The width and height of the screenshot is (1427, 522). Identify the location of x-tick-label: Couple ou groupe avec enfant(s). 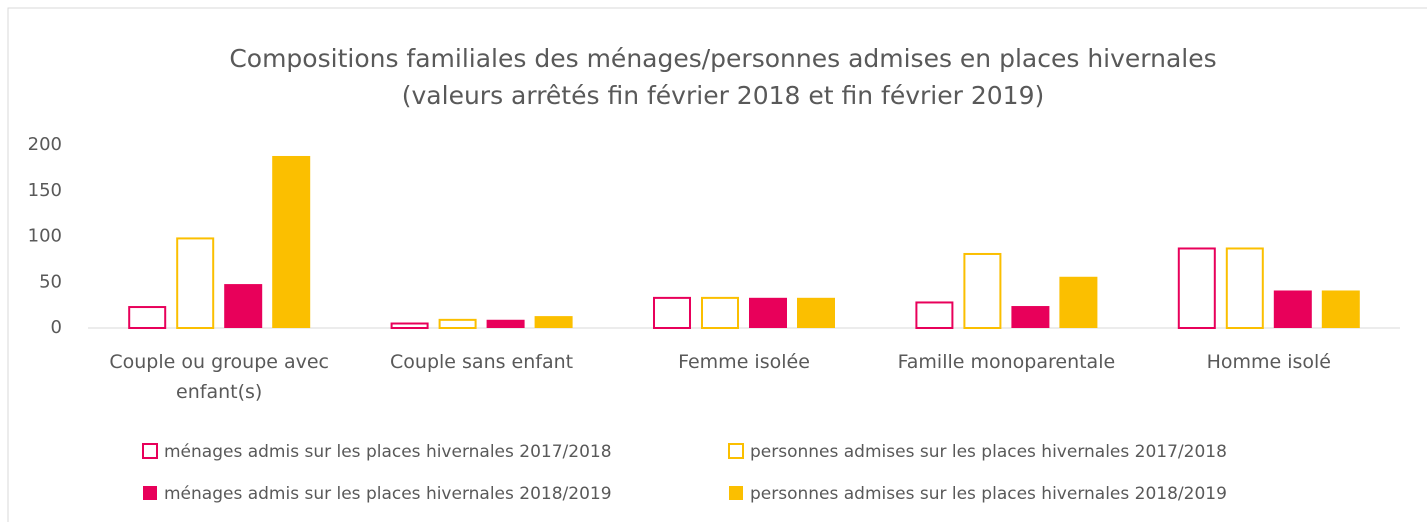
(219, 377).